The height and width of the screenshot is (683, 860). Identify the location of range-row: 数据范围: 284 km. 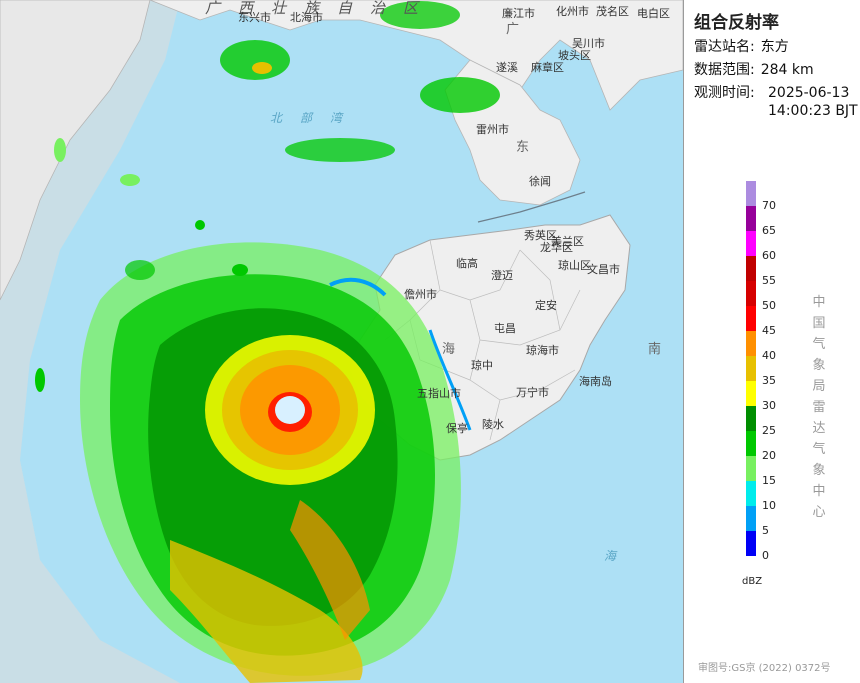
(754, 70).